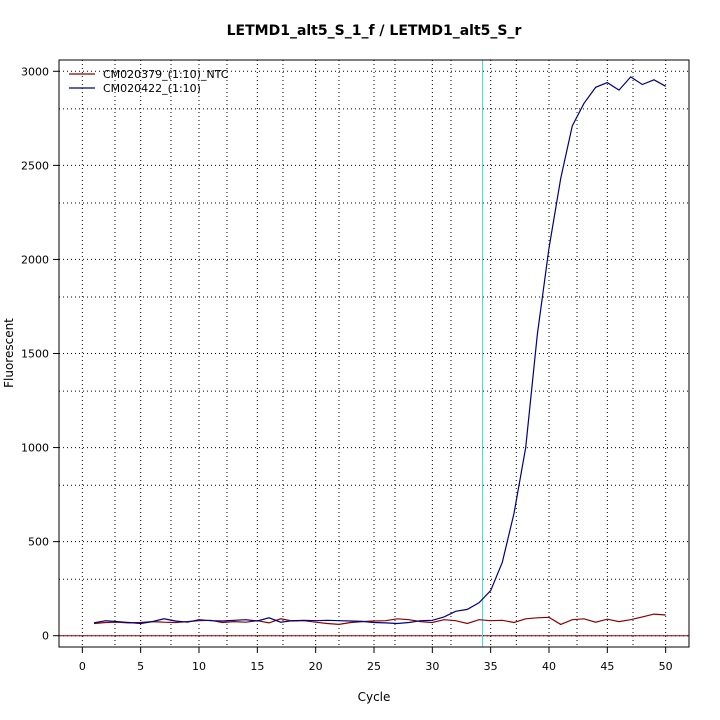 The image size is (720, 720). What do you see at coordinates (432, 666) in the screenshot?
I see `x-tick-label: 30` at bounding box center [432, 666].